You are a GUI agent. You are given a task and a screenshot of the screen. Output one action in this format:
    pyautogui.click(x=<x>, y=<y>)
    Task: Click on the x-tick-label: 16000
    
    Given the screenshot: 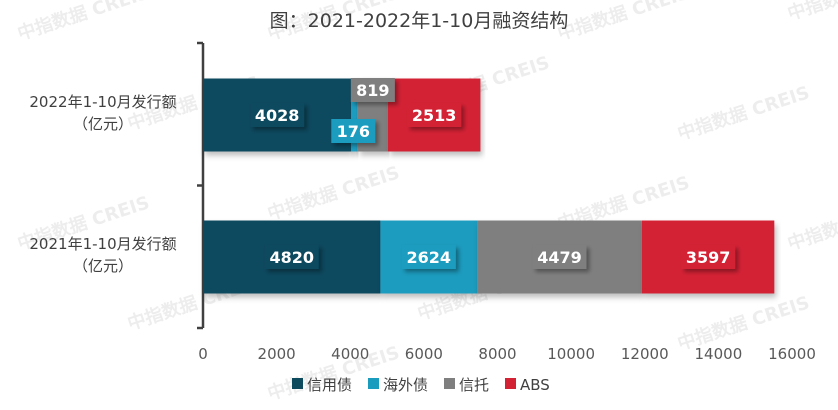 What is the action you would take?
    pyautogui.click(x=792, y=354)
    